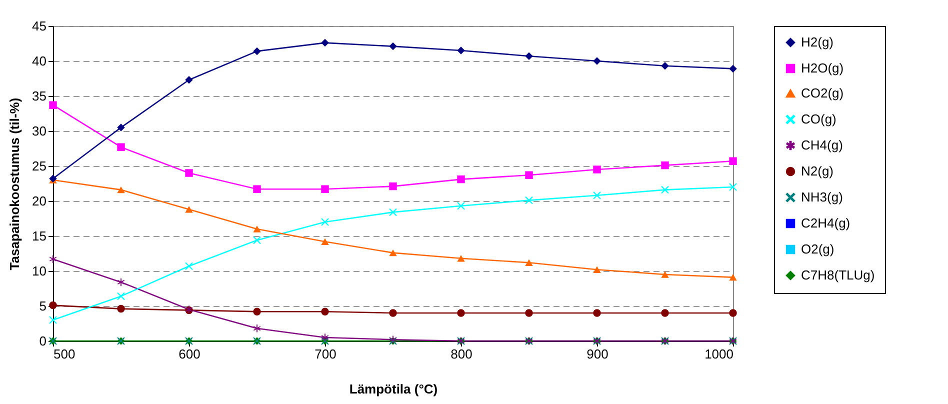 This screenshot has width=948, height=404. I want to click on y-tick-label: 5, so click(42, 306).